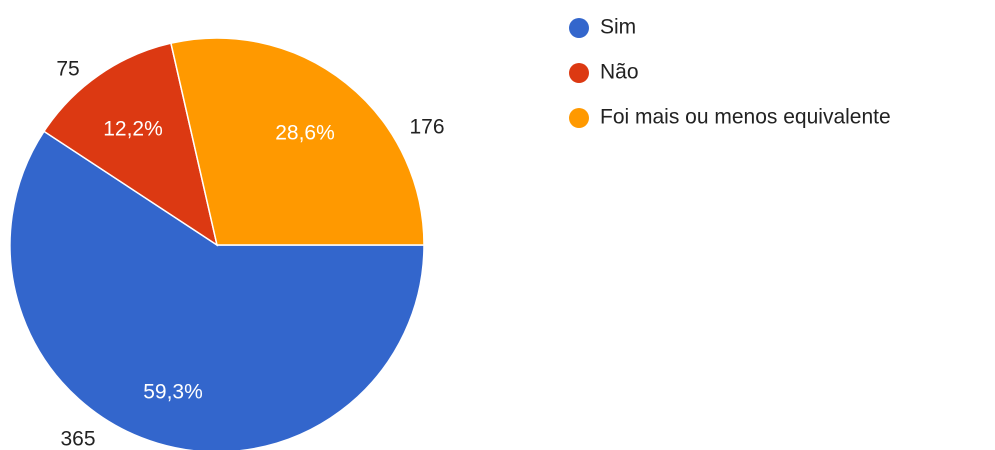 The image size is (995, 450). Describe the element at coordinates (618, 27) in the screenshot. I see `legend-label: Sim` at that location.